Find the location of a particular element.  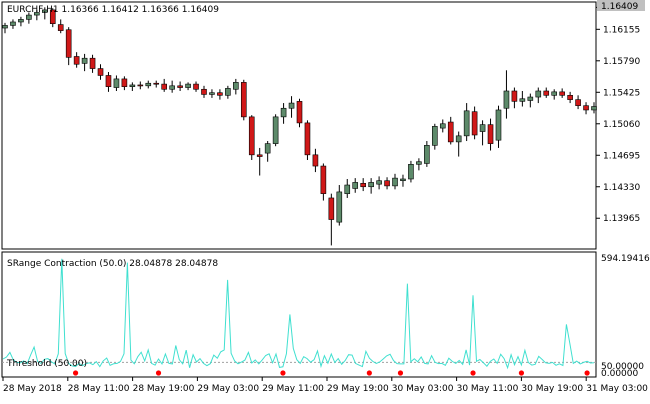

time-tick-label: 30 May 11:00 is located at coordinates (488, 389).